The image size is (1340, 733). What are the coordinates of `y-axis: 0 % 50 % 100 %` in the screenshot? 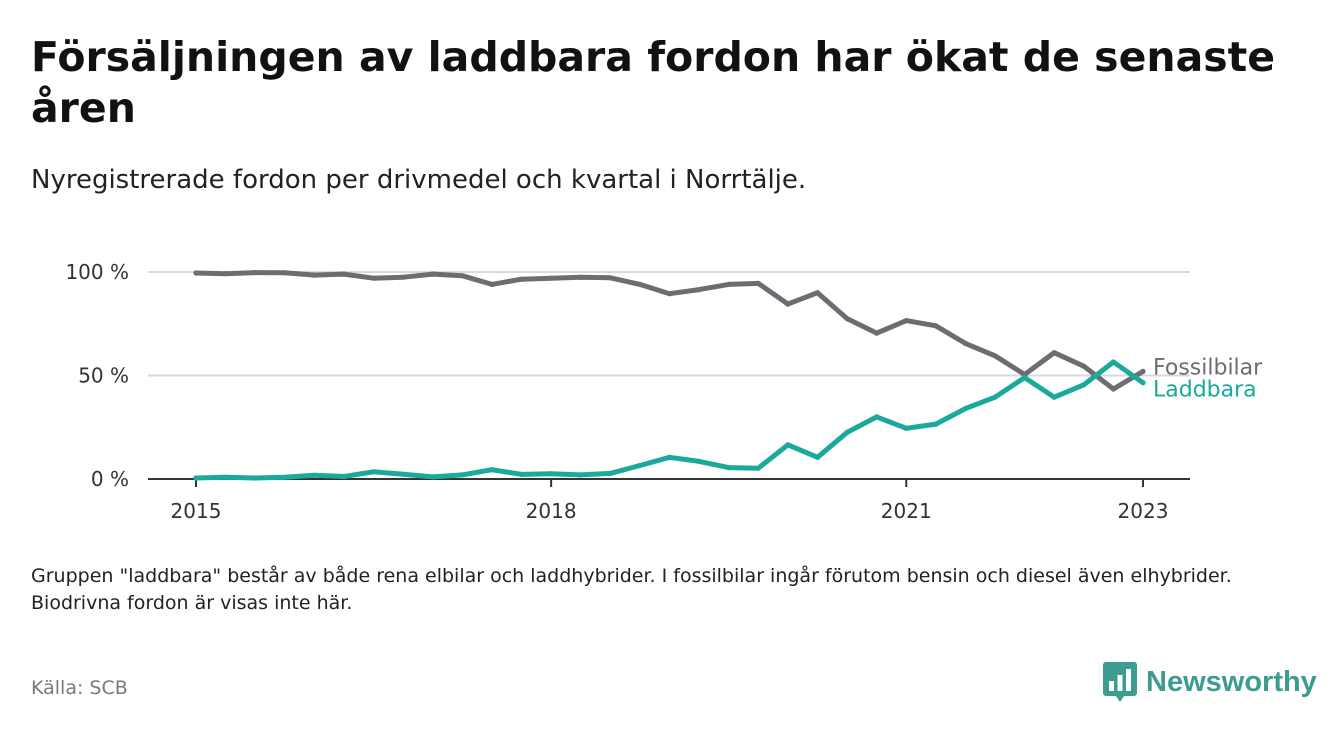 It's located at (97, 375).